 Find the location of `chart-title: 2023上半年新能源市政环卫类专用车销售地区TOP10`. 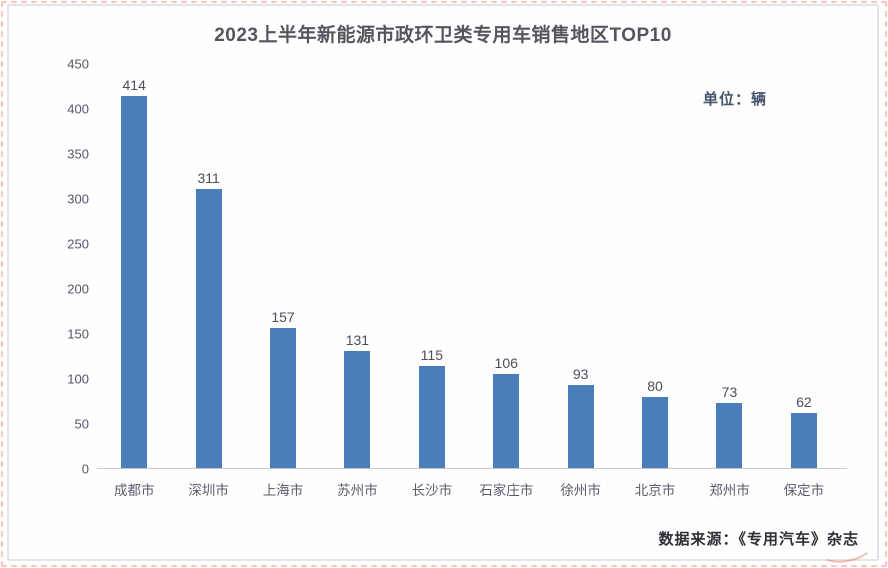

chart-title: 2023上半年新能源市政环卫类专用车销售地区TOP10 is located at coordinates (443, 35).